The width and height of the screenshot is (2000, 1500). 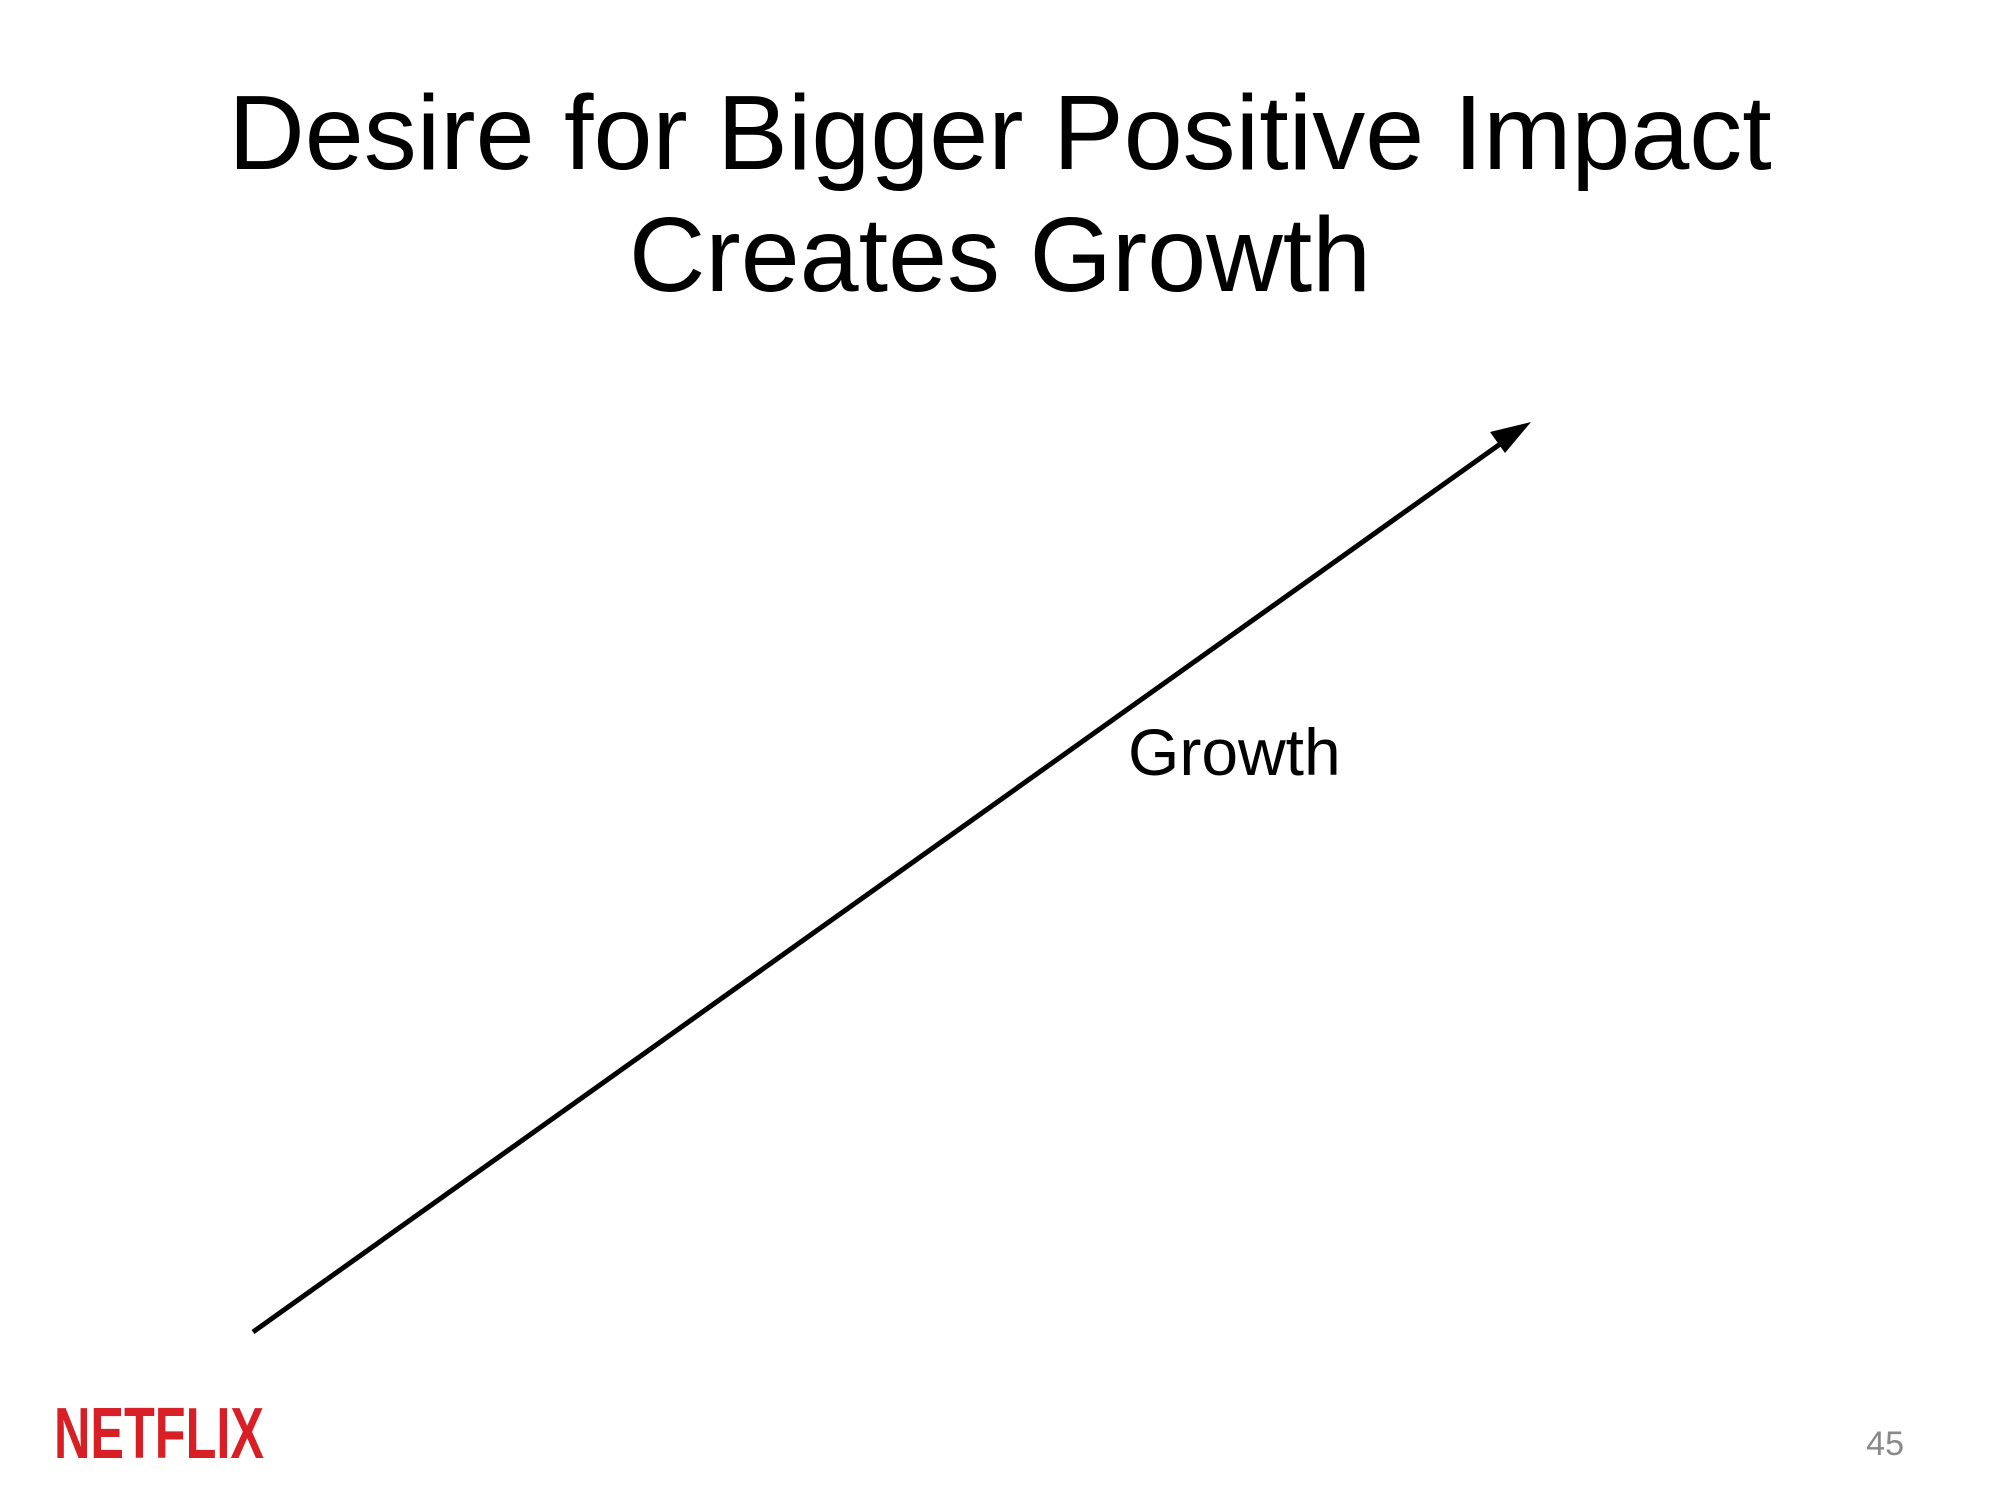 What do you see at coordinates (1885, 1444) in the screenshot?
I see `page-number: 45` at bounding box center [1885, 1444].